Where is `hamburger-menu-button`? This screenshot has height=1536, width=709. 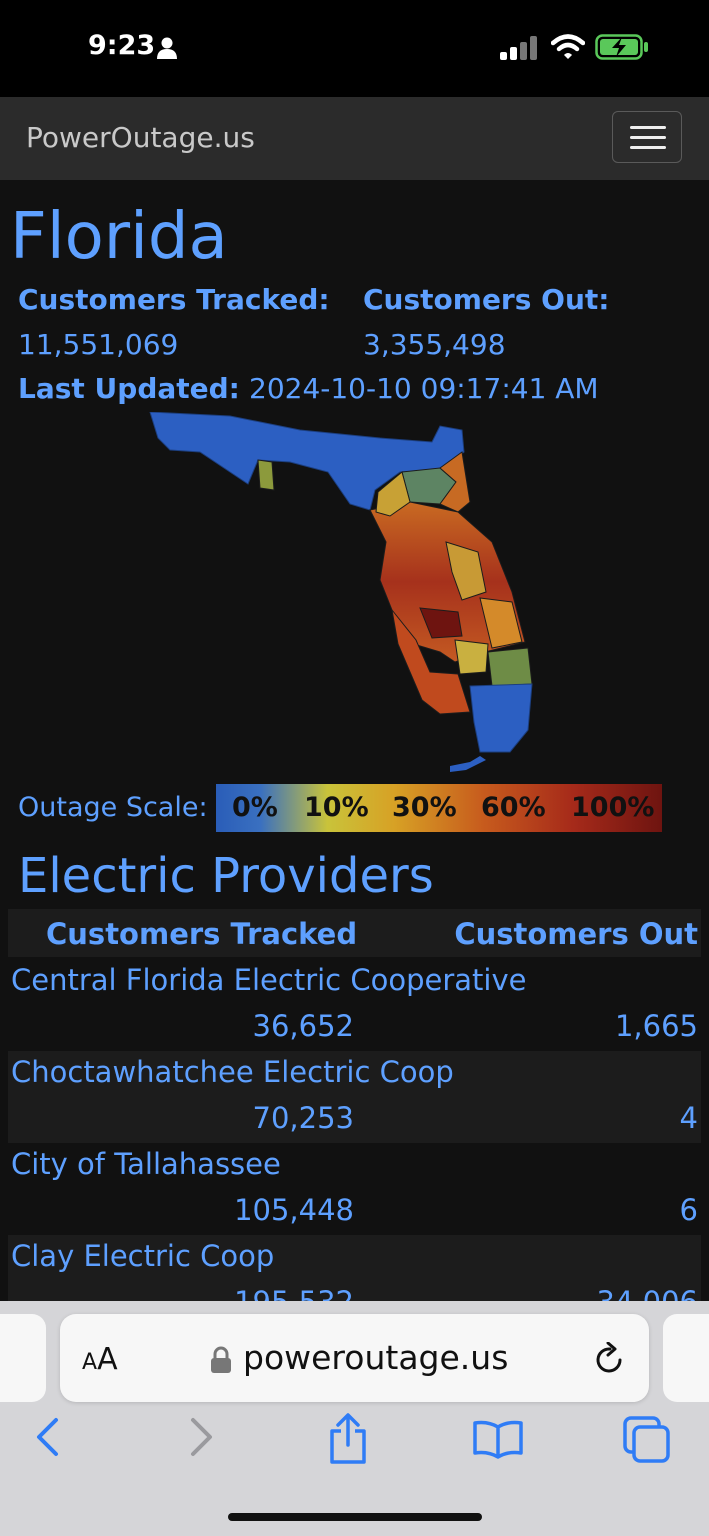 hamburger-menu-button is located at coordinates (647, 137).